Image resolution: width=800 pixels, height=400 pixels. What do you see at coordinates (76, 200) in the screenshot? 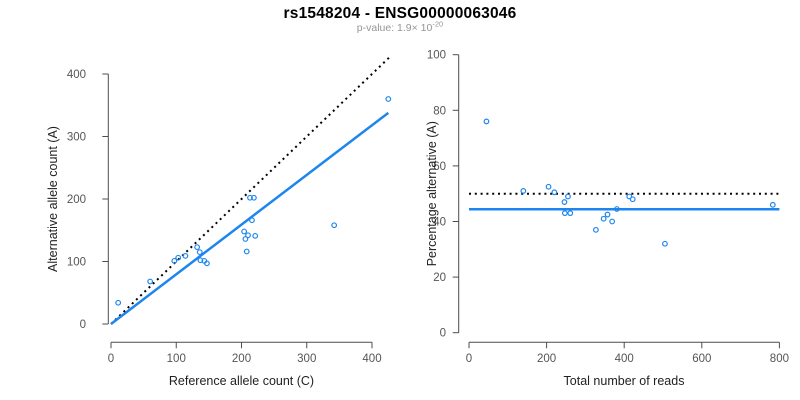
I see `y-tick-label: 200` at bounding box center [76, 200].